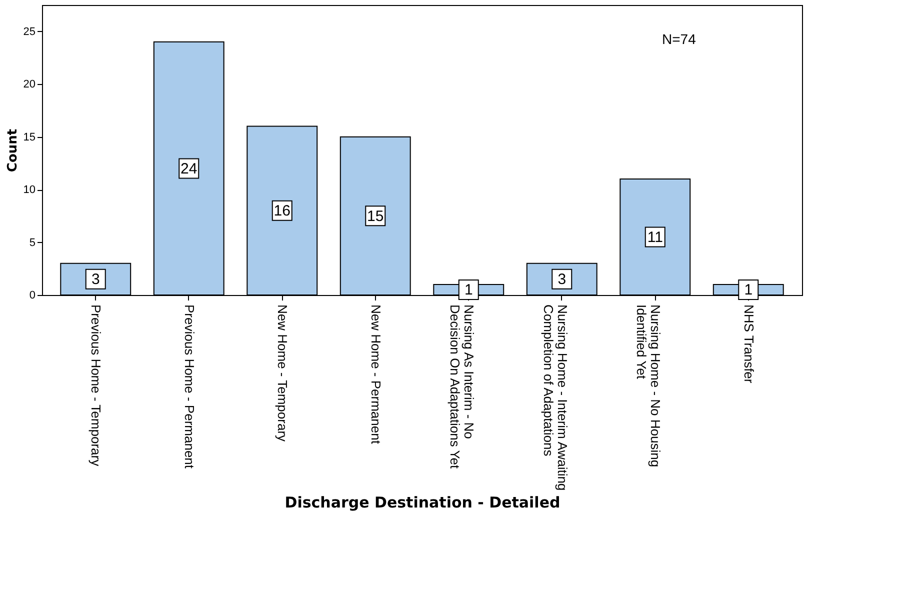 This screenshot has width=904, height=601. I want to click on x-axis-title: Discharge Destination - Detailed, so click(422, 502).